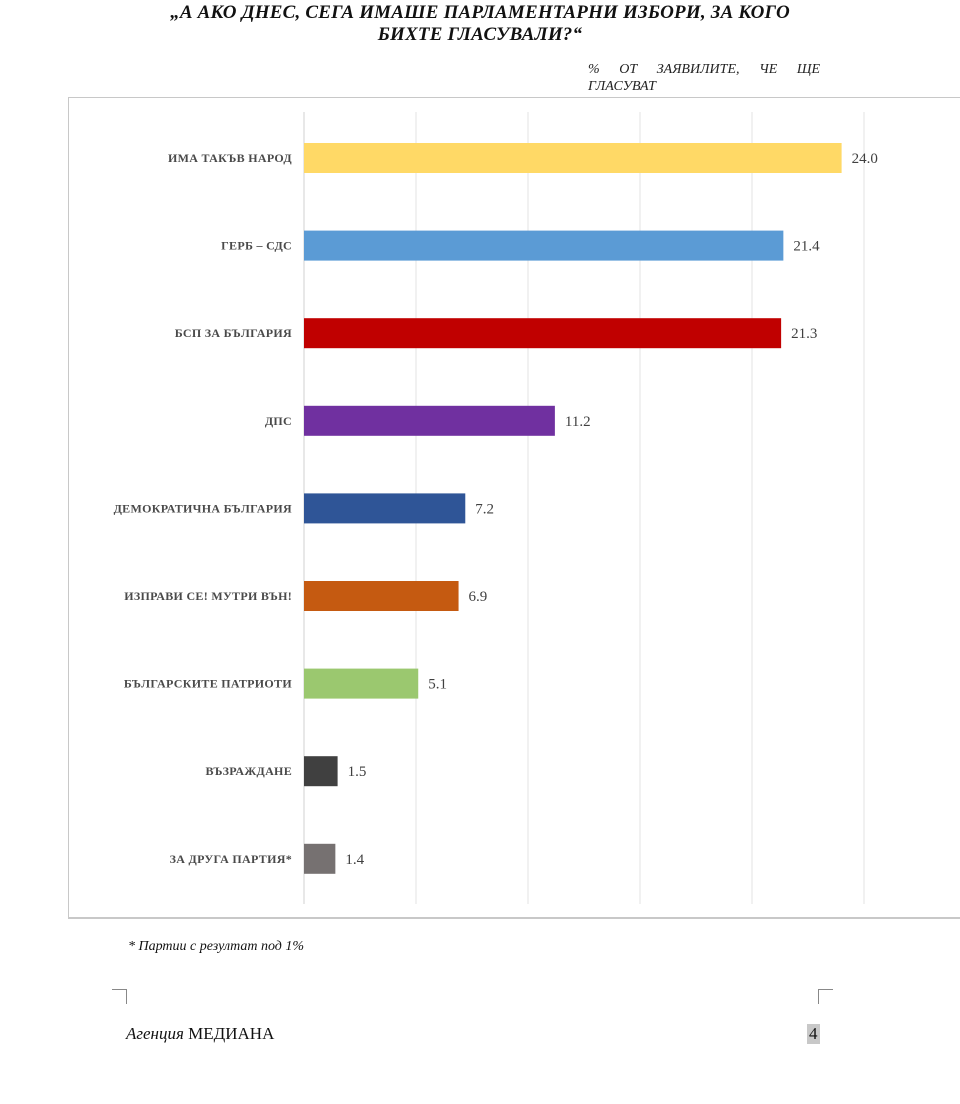 The image size is (960, 1104). Describe the element at coordinates (203, 508) in the screenshot. I see `category-label: ДЕМОКРАТИЧНА БЪЛГАРИЯ` at that location.